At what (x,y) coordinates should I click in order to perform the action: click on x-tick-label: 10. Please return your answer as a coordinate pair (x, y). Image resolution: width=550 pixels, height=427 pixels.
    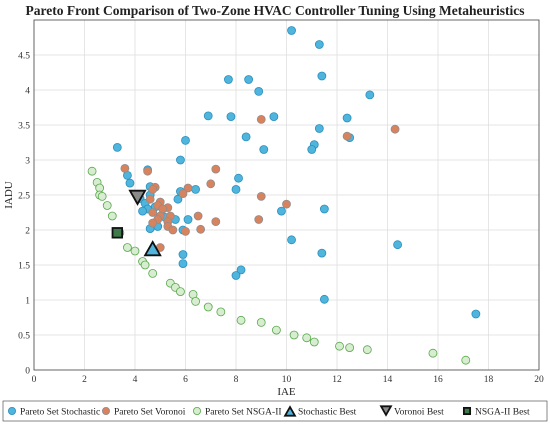
    Looking at the image, I should click on (287, 380).